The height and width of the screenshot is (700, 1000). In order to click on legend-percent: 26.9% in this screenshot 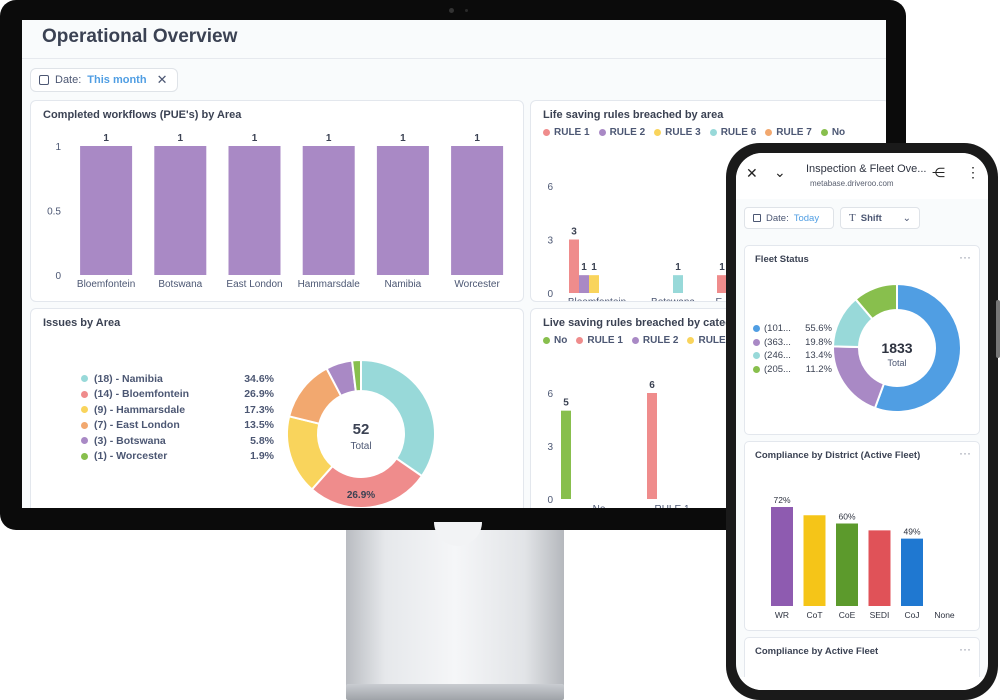, I will do `click(259, 394)`.